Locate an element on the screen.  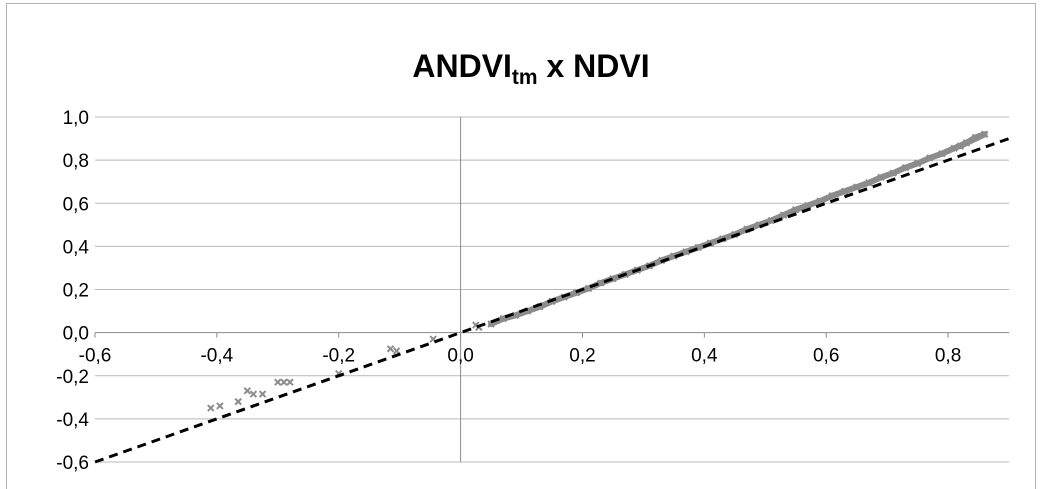
y-tick-label: 0,0 is located at coordinates (76, 334).